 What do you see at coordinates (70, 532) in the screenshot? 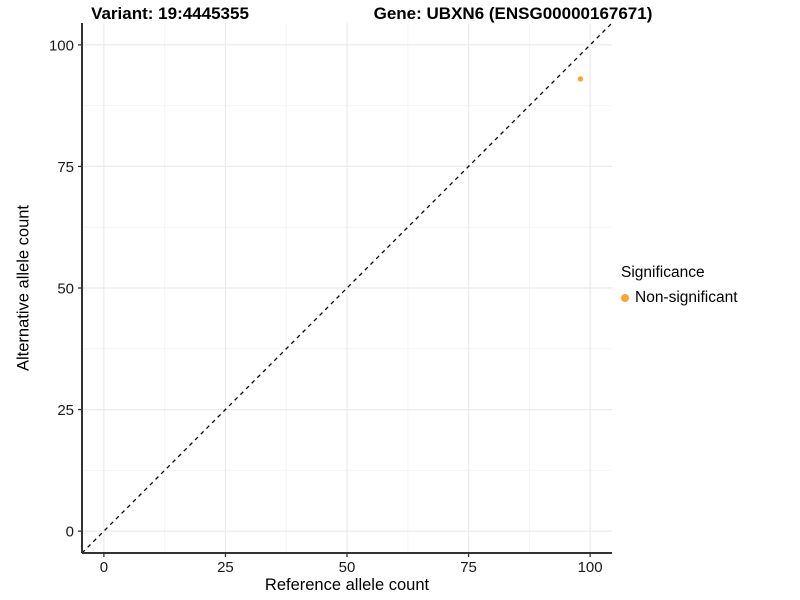
I see `y-tick-label: 0` at bounding box center [70, 532].